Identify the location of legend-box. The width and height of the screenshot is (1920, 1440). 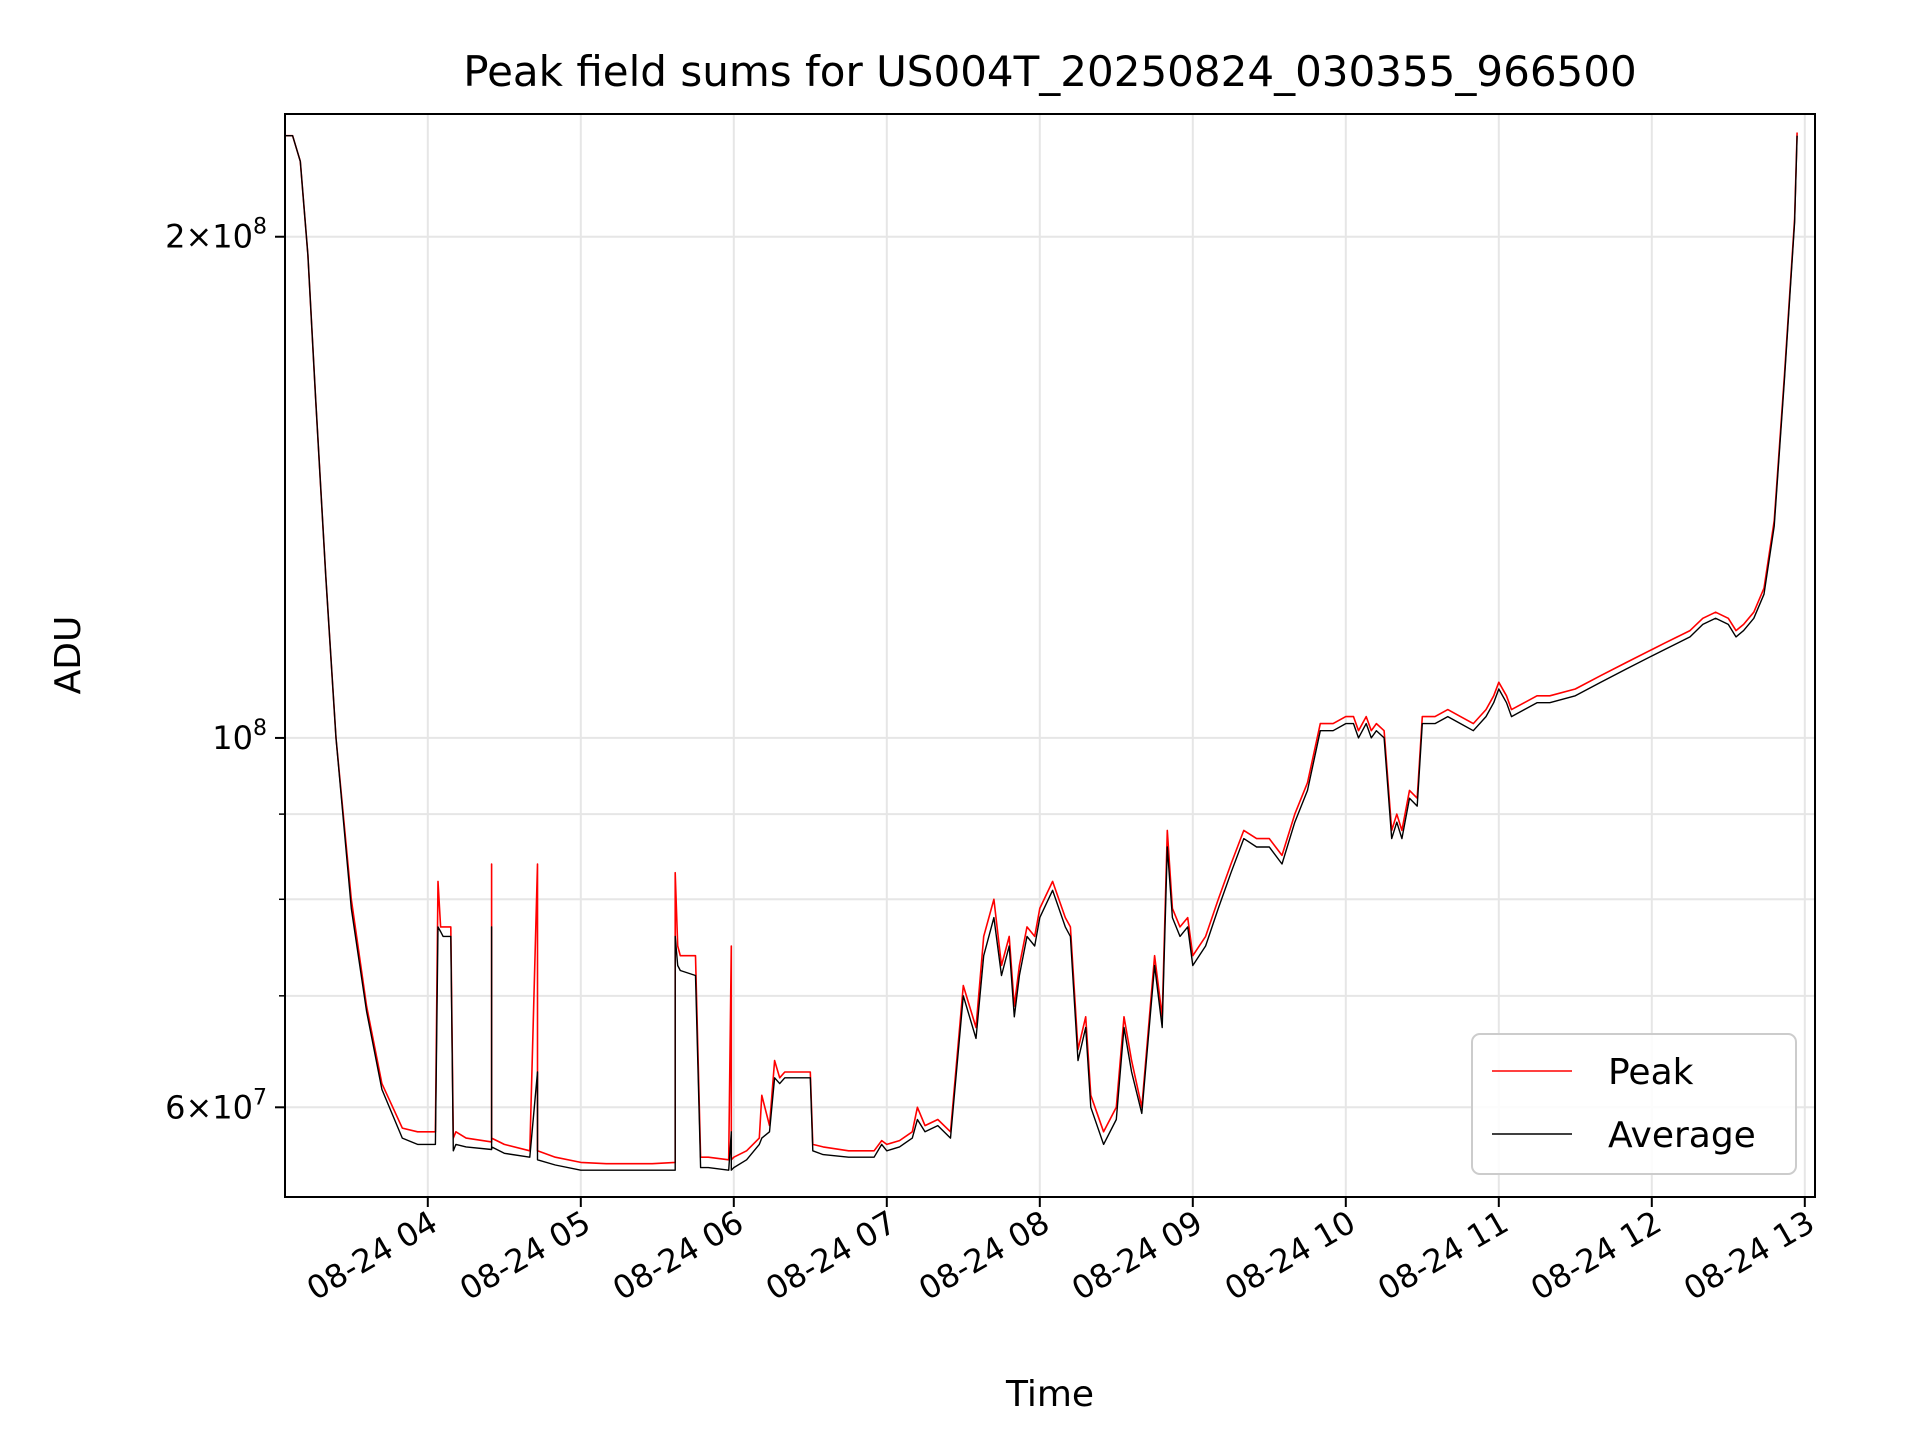
(1634, 1104).